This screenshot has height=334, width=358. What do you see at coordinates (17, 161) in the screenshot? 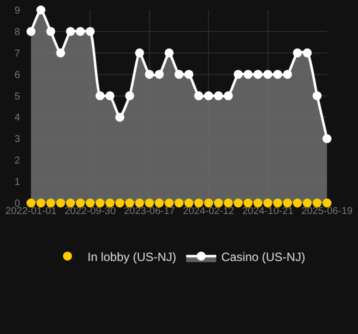
I see `y-tick-label: 2` at bounding box center [17, 161].